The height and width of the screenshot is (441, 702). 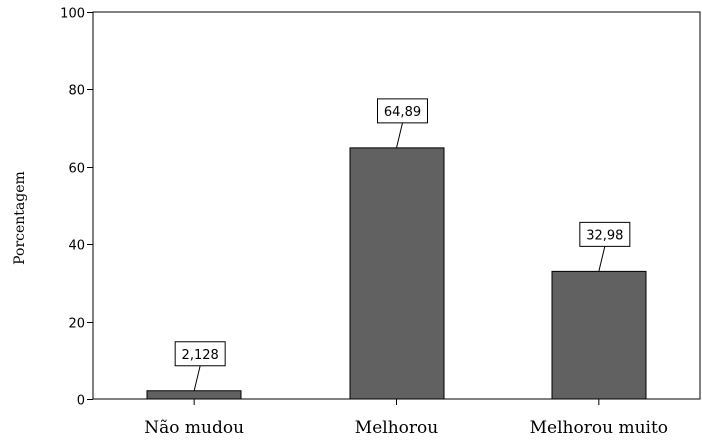 What do you see at coordinates (194, 428) in the screenshot?
I see `x-category-label: Não mudou` at bounding box center [194, 428].